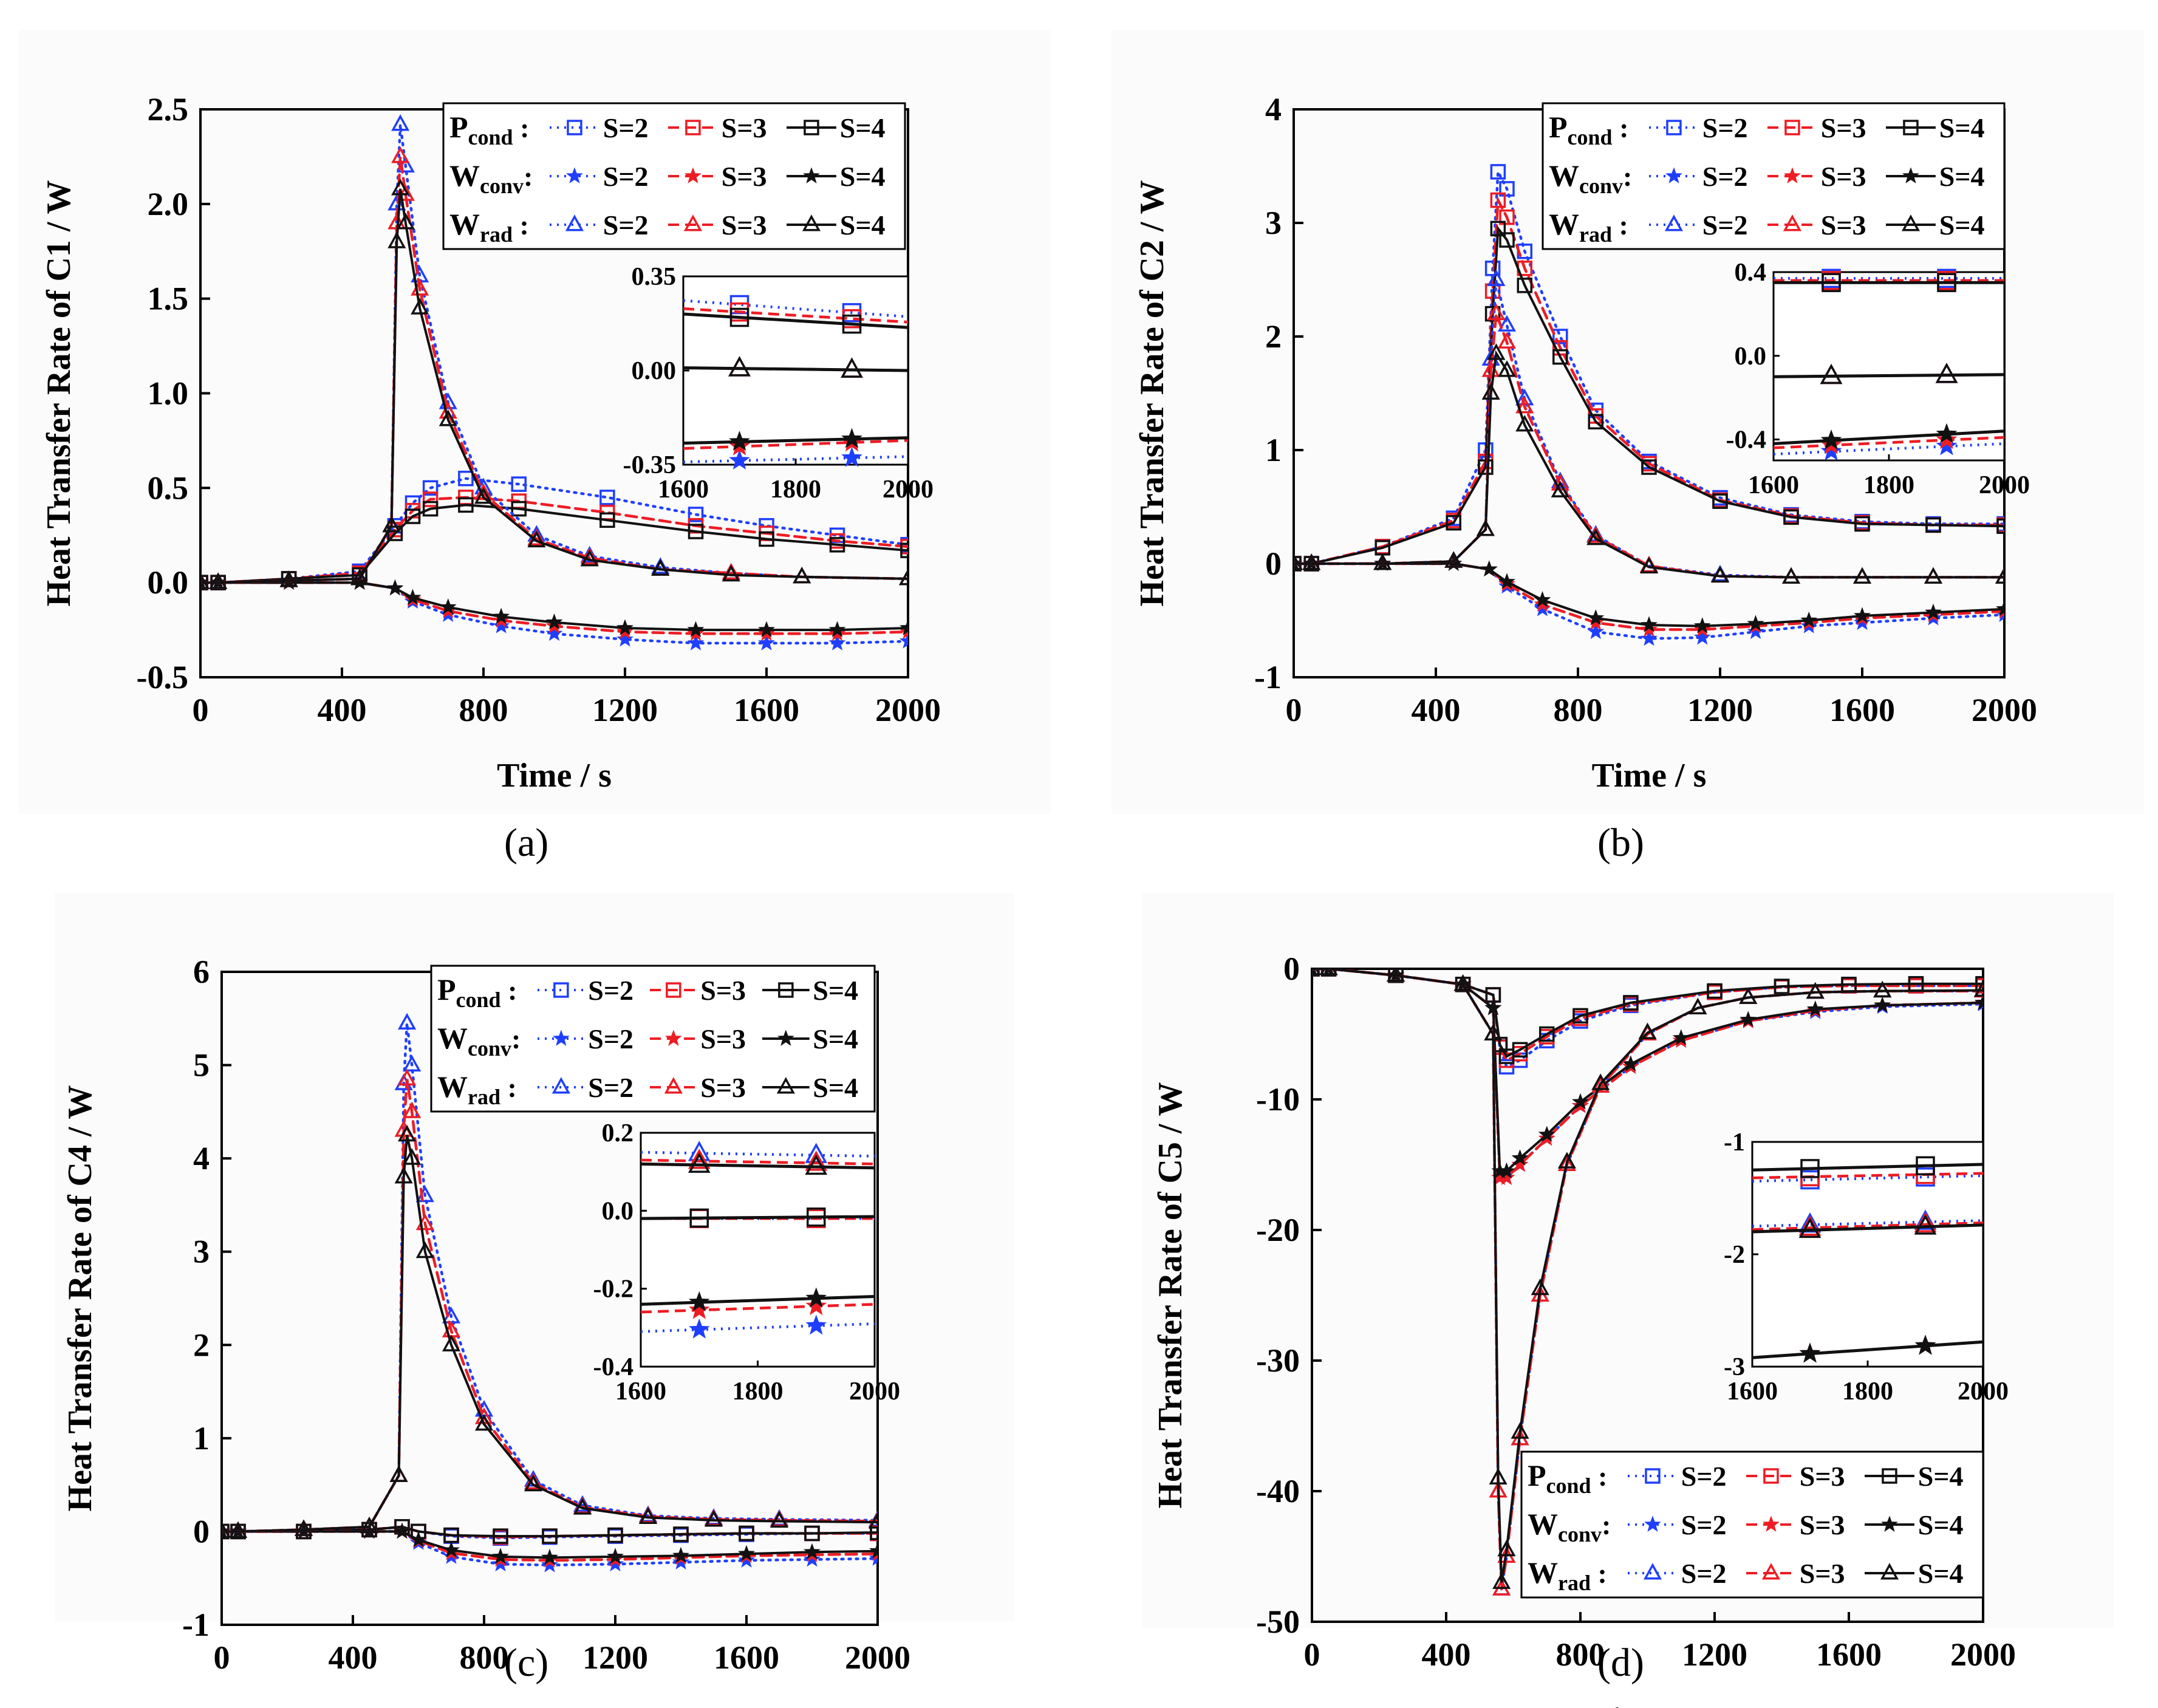 This screenshot has height=1708, width=2158. What do you see at coordinates (1647, 1276) in the screenshot?
I see `series-W_rad-S4` at bounding box center [1647, 1276].